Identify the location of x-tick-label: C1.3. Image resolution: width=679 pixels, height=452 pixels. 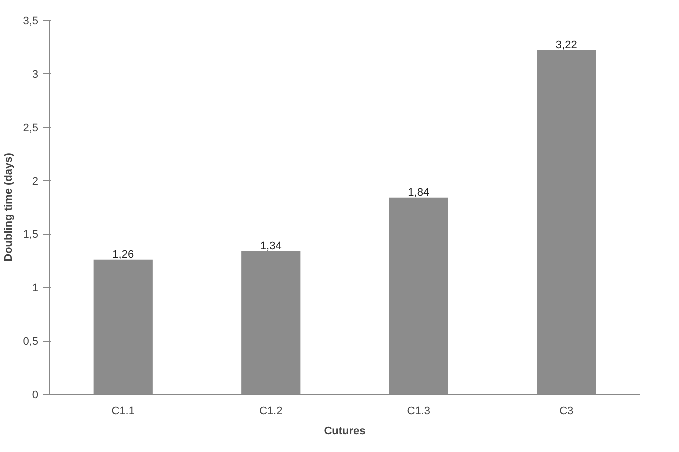
(419, 412).